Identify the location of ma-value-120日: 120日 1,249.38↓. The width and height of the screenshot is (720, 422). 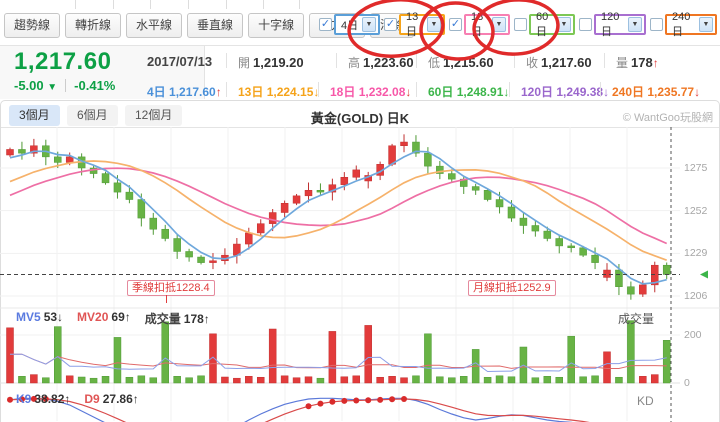
(565, 91).